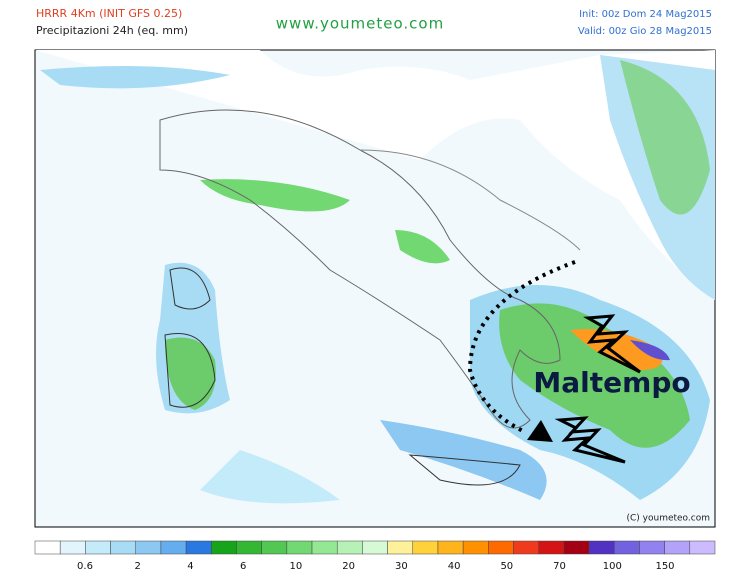 The image size is (750, 580). What do you see at coordinates (664, 566) in the screenshot?
I see `colorbar-tick-label: 150` at bounding box center [664, 566].